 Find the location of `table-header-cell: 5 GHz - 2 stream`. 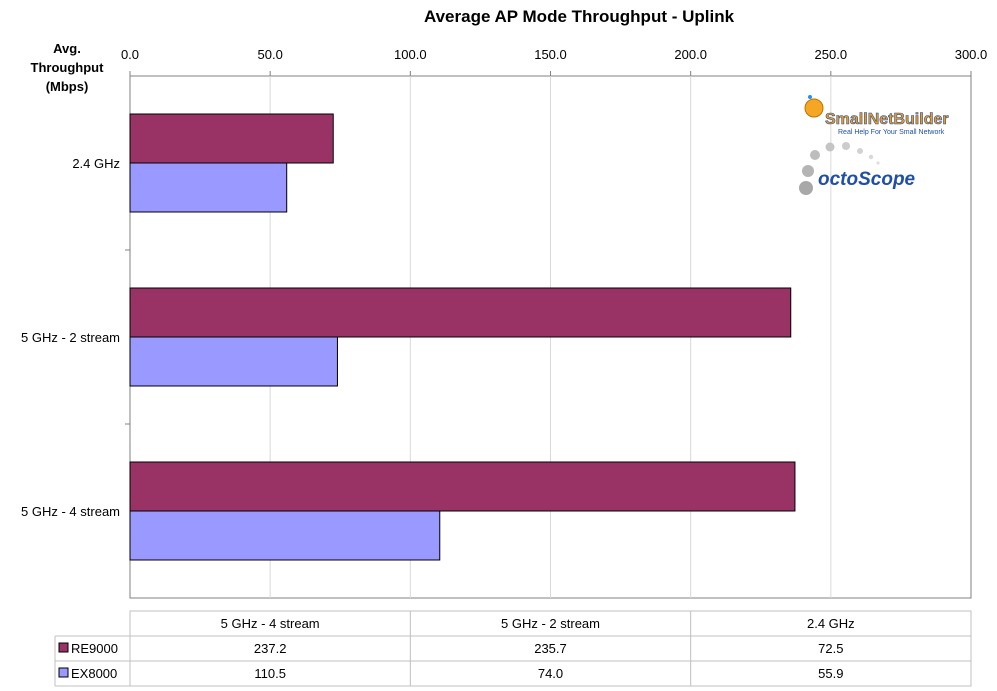

table-header-cell: 5 GHz - 2 stream is located at coordinates (550, 623).